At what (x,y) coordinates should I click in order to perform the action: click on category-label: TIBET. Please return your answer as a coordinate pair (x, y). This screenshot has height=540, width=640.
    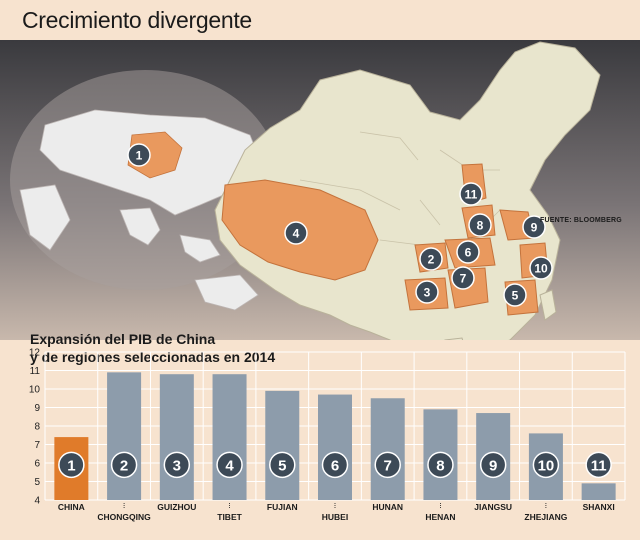
    Looking at the image, I should click on (229, 517).